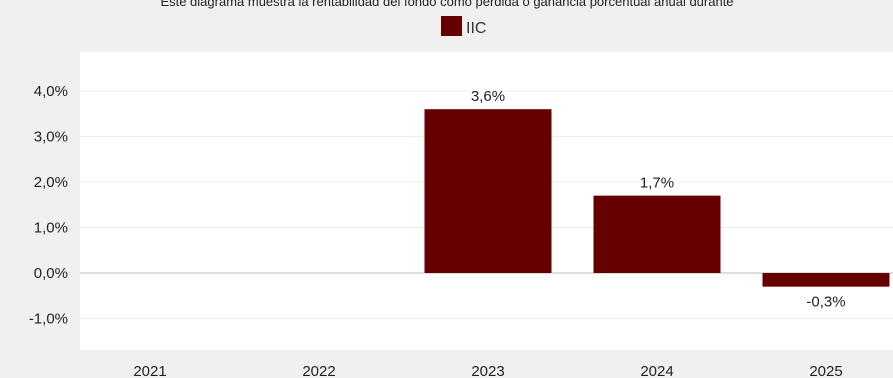  What do you see at coordinates (48, 205) in the screenshot?
I see `y-axis: 4,0% 3,0% 2,0% 1,0% 0,0% -1,0%` at bounding box center [48, 205].